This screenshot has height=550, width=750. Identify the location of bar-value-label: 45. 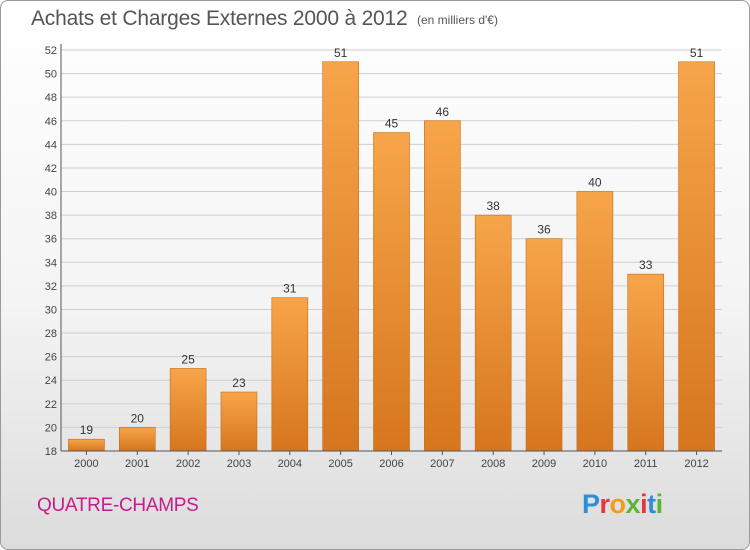
(392, 124).